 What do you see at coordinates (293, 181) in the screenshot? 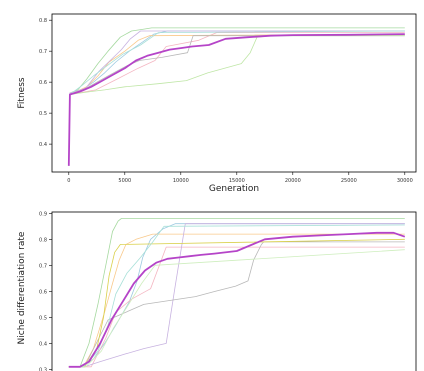
I see `x-tick-label: 20000` at bounding box center [293, 181].